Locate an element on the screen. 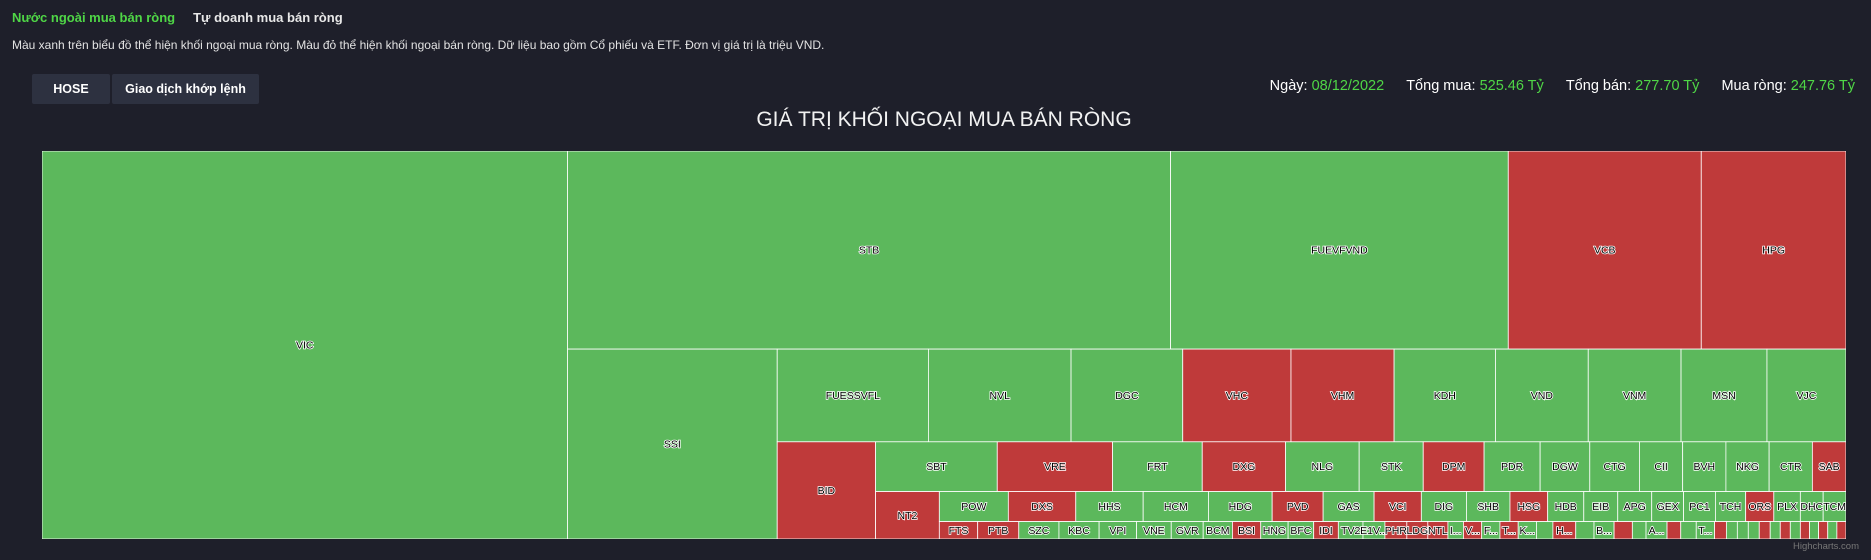 The image size is (1871, 560). treemap-label-vjc: VJC is located at coordinates (1807, 396).